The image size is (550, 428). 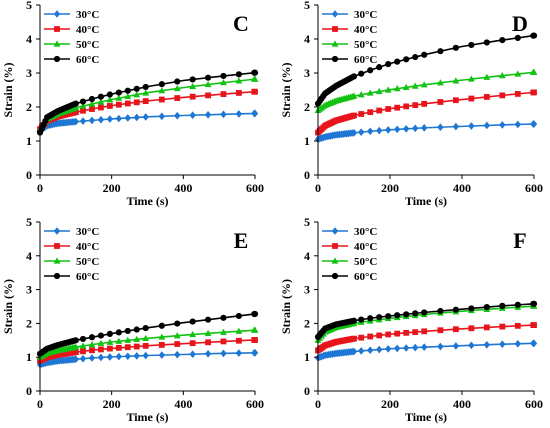 What do you see at coordinates (307, 107) in the screenshot?
I see `y-tick-label: 2` at bounding box center [307, 107].